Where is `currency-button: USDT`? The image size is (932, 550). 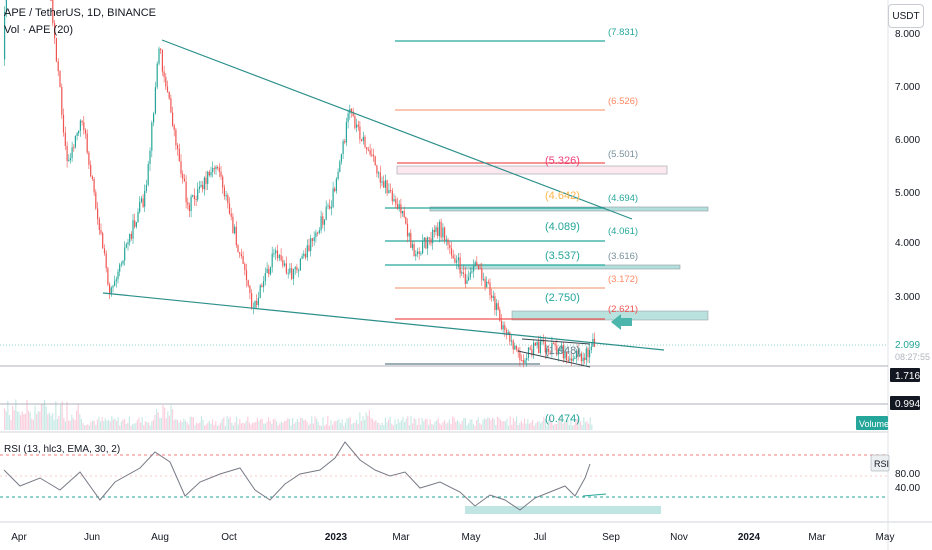 currency-button: USDT is located at coordinates (906, 16).